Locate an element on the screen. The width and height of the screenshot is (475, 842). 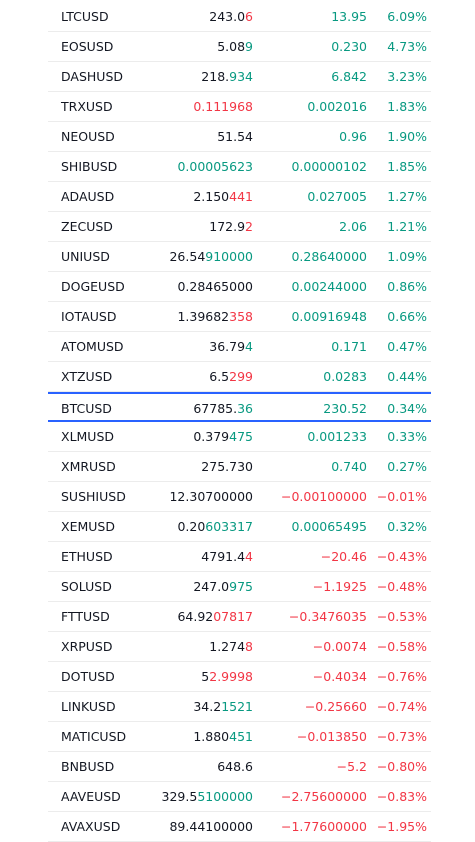
symbol-label: SUSHIUSD is located at coordinates (93, 496).